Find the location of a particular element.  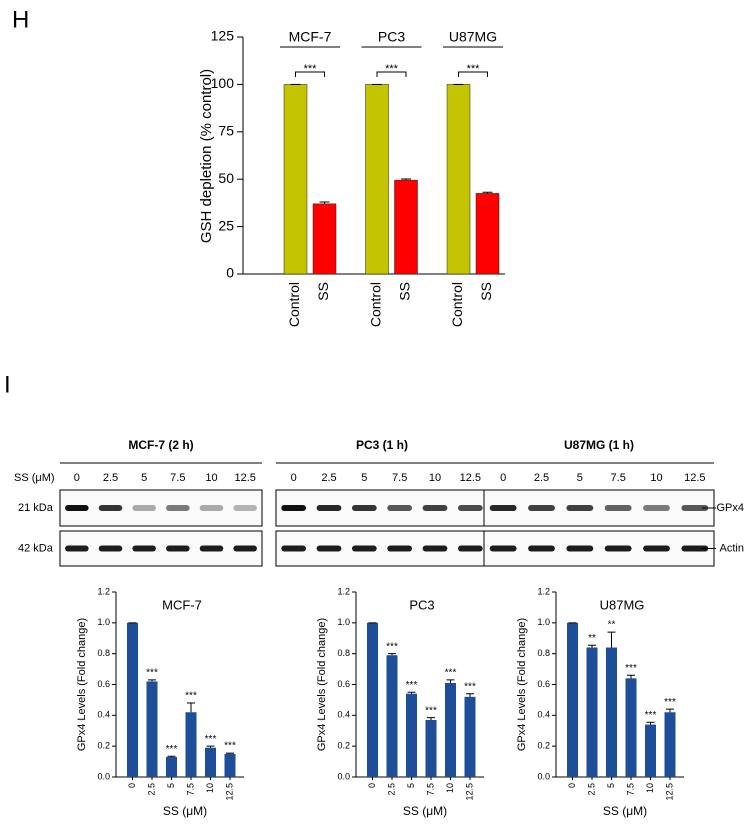

size-label: 42 kDa is located at coordinates (36, 548).